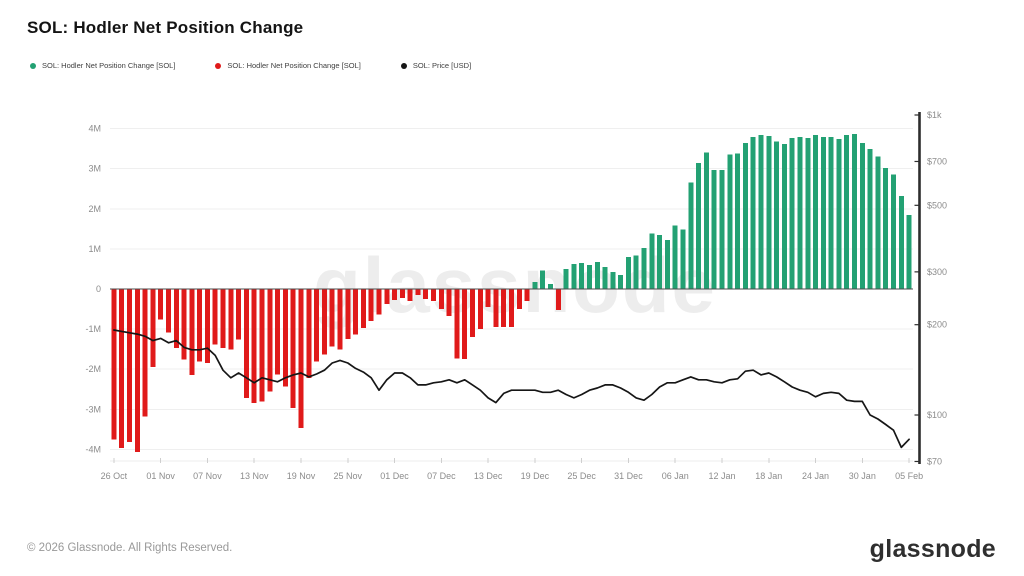  What do you see at coordinates (288, 65) in the screenshot?
I see `legend-item: SOL: Hodler Net Position Change [SOL]` at bounding box center [288, 65].